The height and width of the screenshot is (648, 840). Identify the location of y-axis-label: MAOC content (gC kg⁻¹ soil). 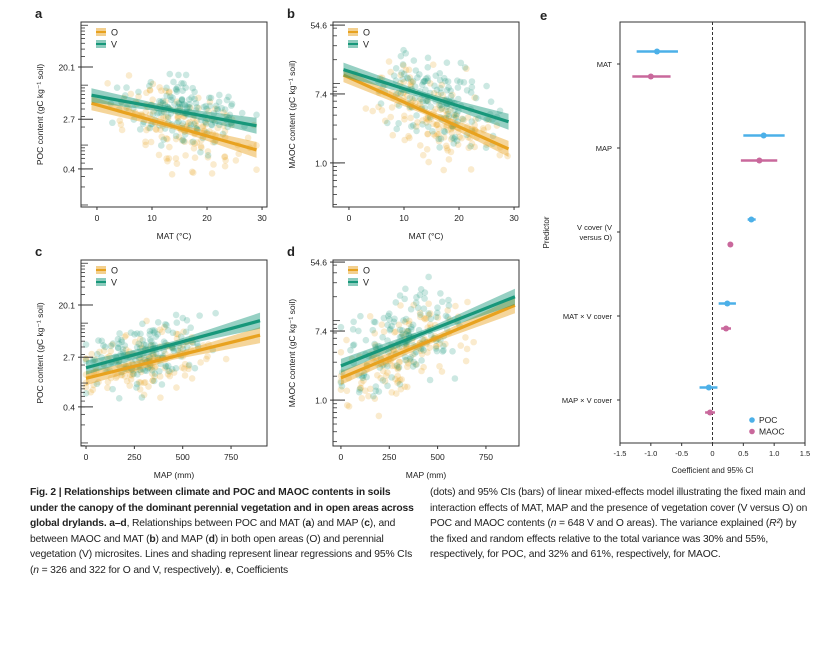
(292, 353).